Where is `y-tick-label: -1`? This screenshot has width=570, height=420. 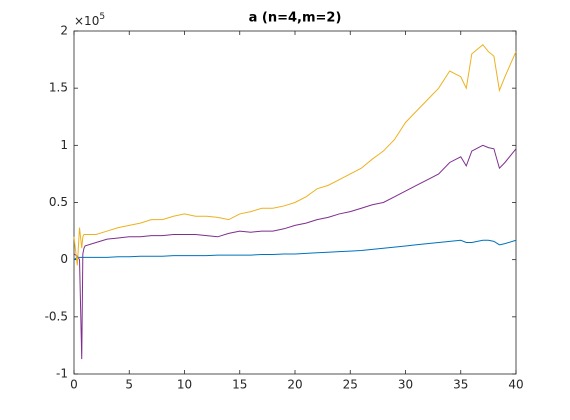
y-tick-label: -1 is located at coordinates (62, 374).